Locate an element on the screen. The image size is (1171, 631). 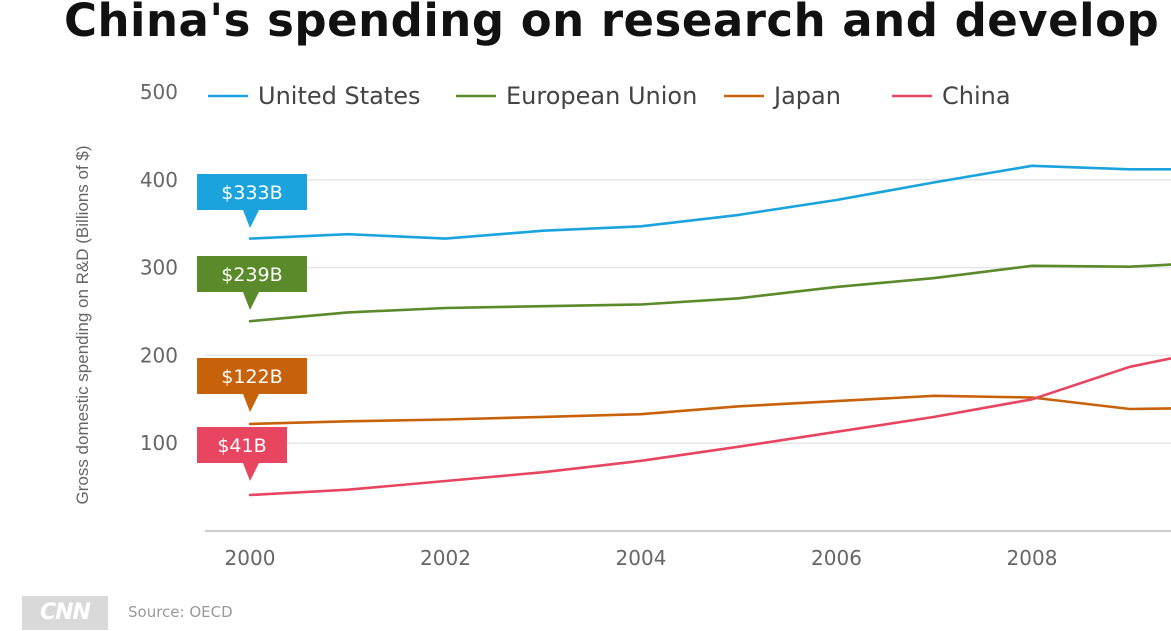
cnn-logo: CNN is located at coordinates (65, 613).